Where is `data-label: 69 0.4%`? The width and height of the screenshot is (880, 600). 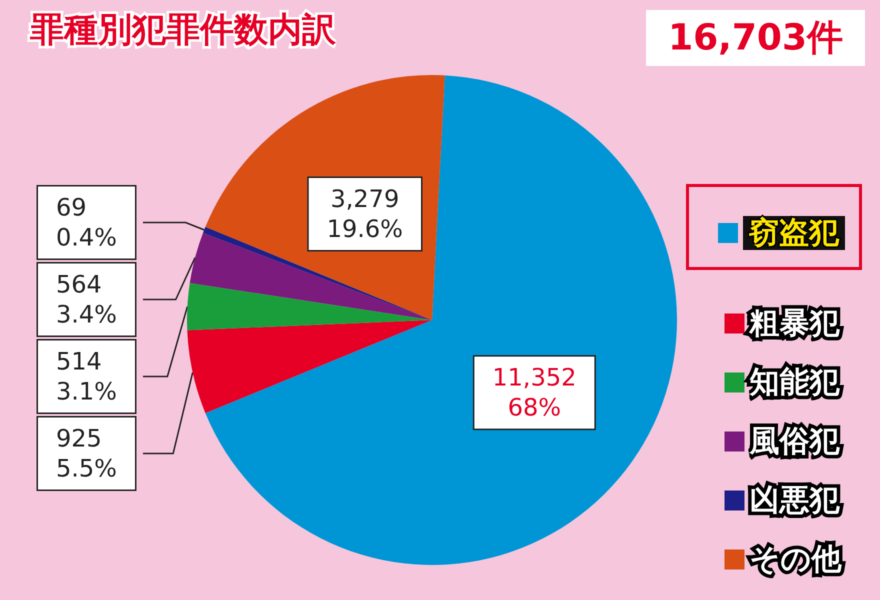 data-label: 69 0.4% is located at coordinates (86, 223).